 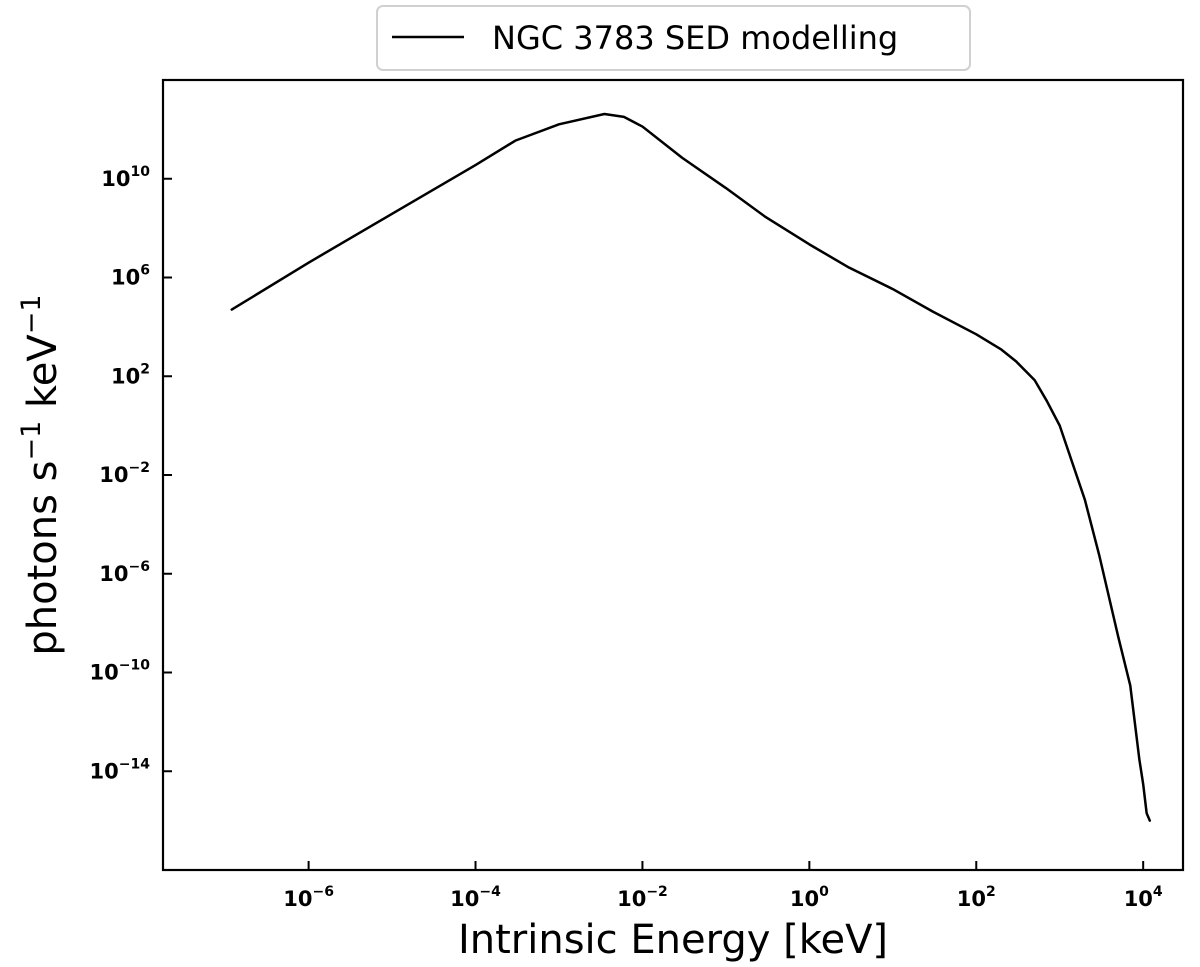 What do you see at coordinates (134, 666) in the screenshot?
I see `y-tick-exp: −10` at bounding box center [134, 666].